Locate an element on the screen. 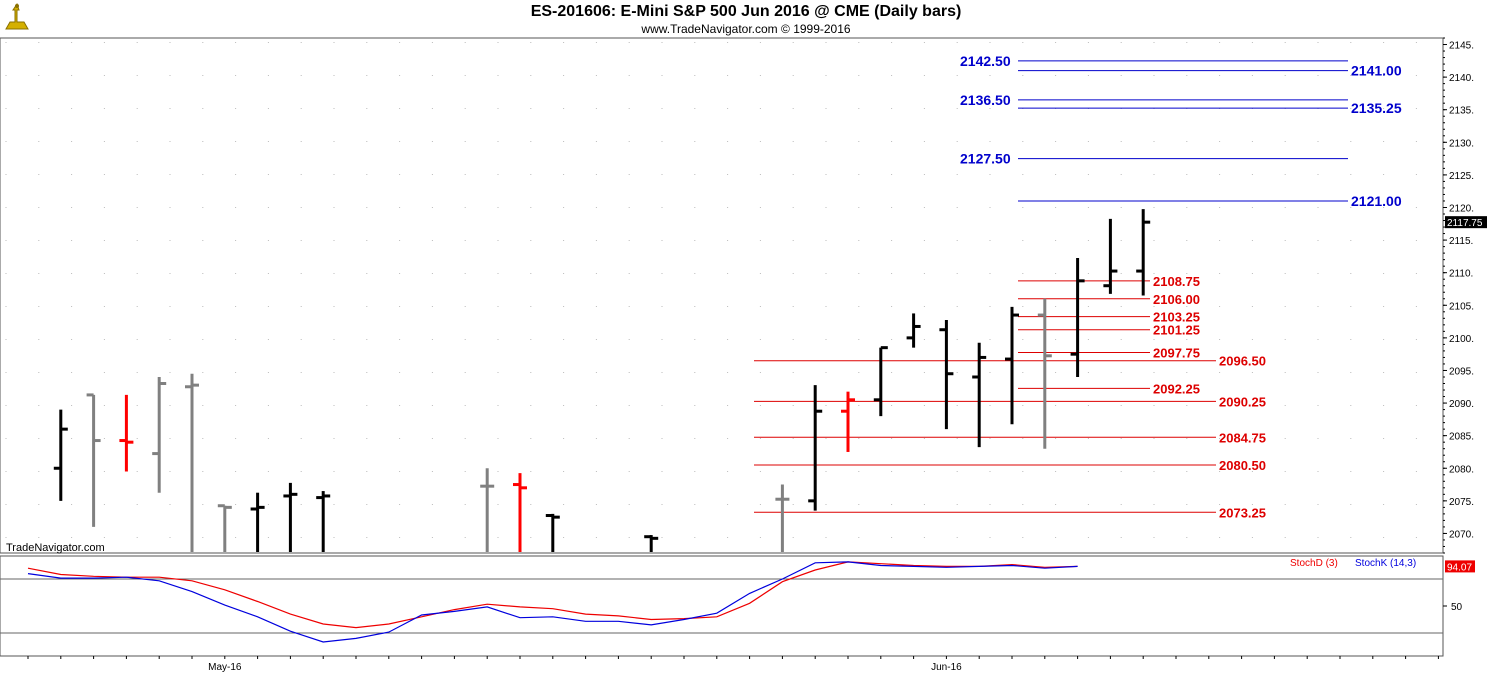 This screenshot has width=1492, height=678. resistance-label: 2121.00 is located at coordinates (1376, 201).